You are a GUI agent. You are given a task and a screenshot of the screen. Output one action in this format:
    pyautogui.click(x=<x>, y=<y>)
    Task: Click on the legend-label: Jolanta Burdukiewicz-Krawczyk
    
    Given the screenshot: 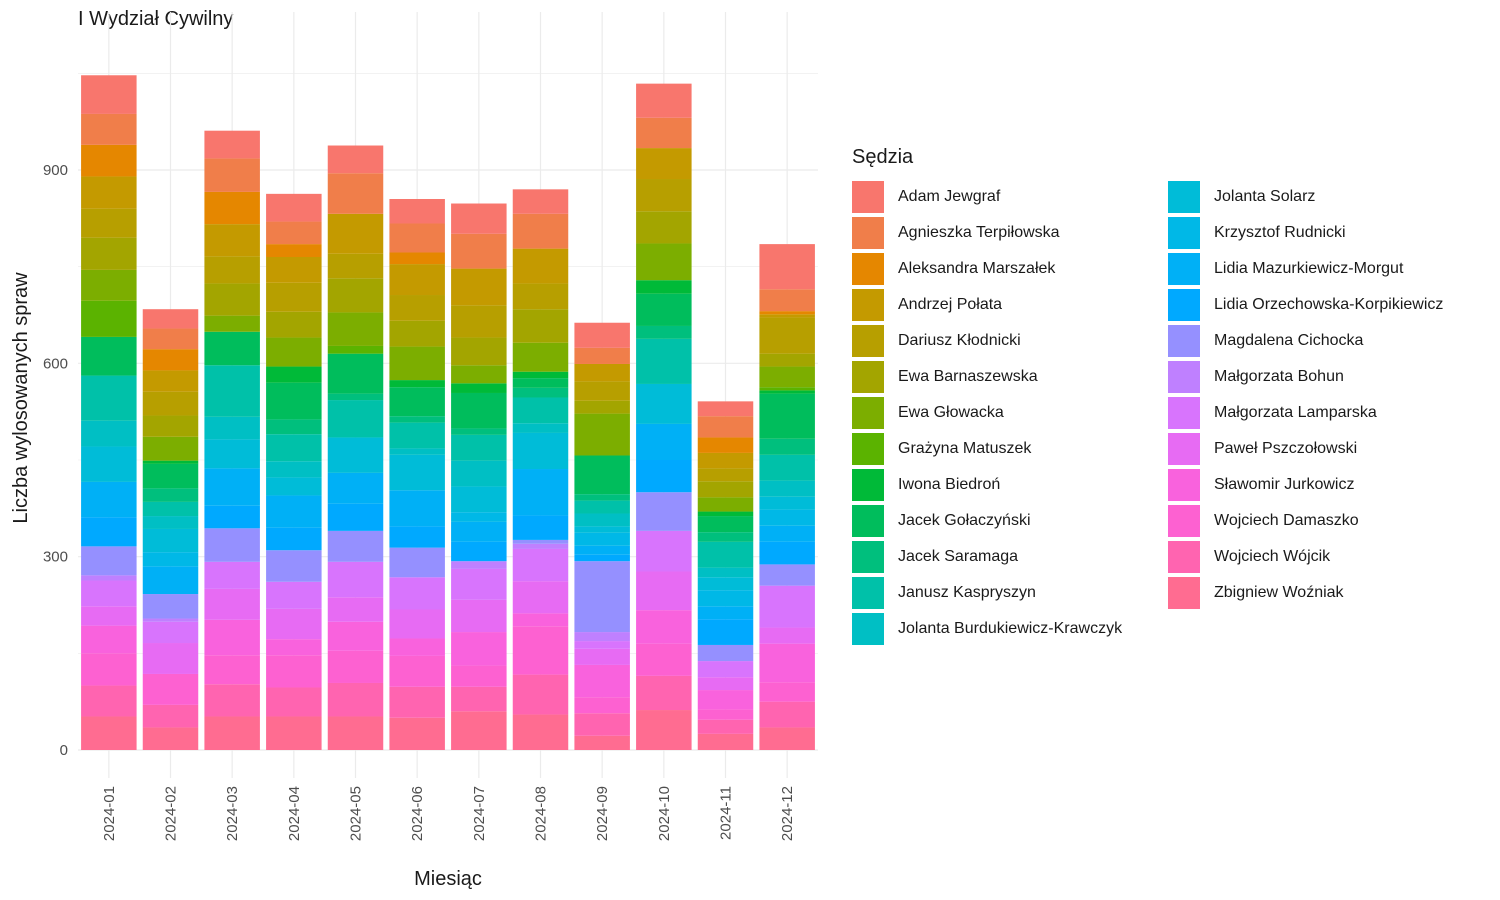 What is the action you would take?
    pyautogui.click(x=1010, y=628)
    